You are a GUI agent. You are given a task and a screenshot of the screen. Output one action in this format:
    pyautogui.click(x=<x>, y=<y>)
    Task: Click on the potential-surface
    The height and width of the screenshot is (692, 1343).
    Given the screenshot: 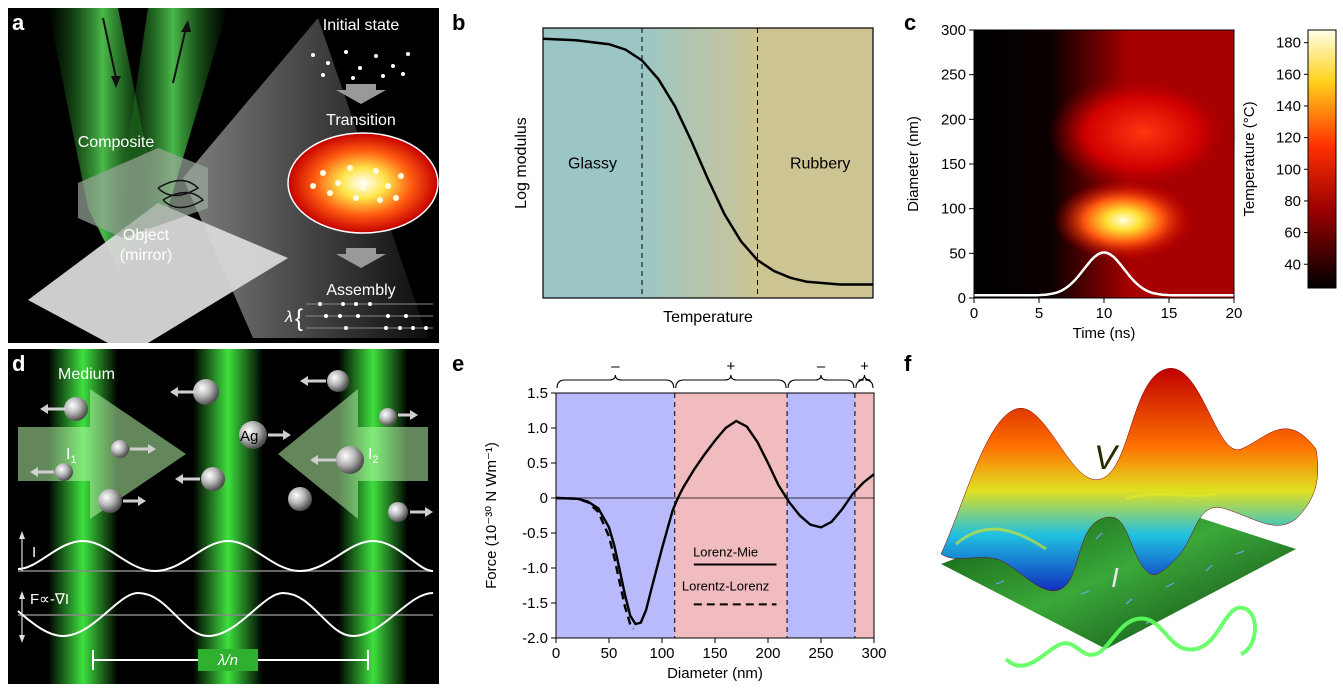 What is the action you would take?
    pyautogui.click(x=1129, y=479)
    